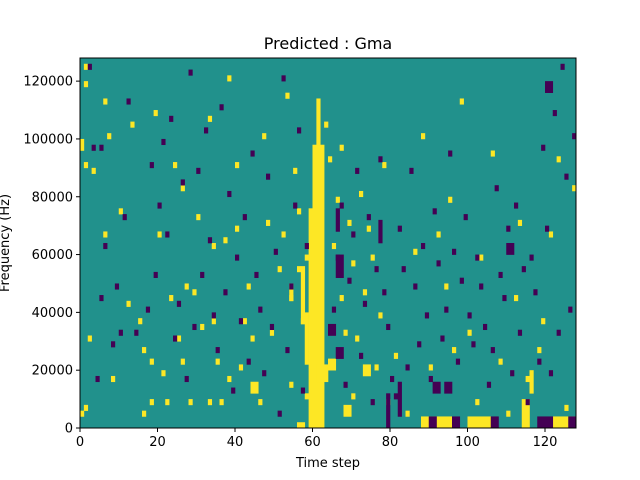  Describe the element at coordinates (52, 313) in the screenshot. I see `y-tick-label: 40000` at that location.